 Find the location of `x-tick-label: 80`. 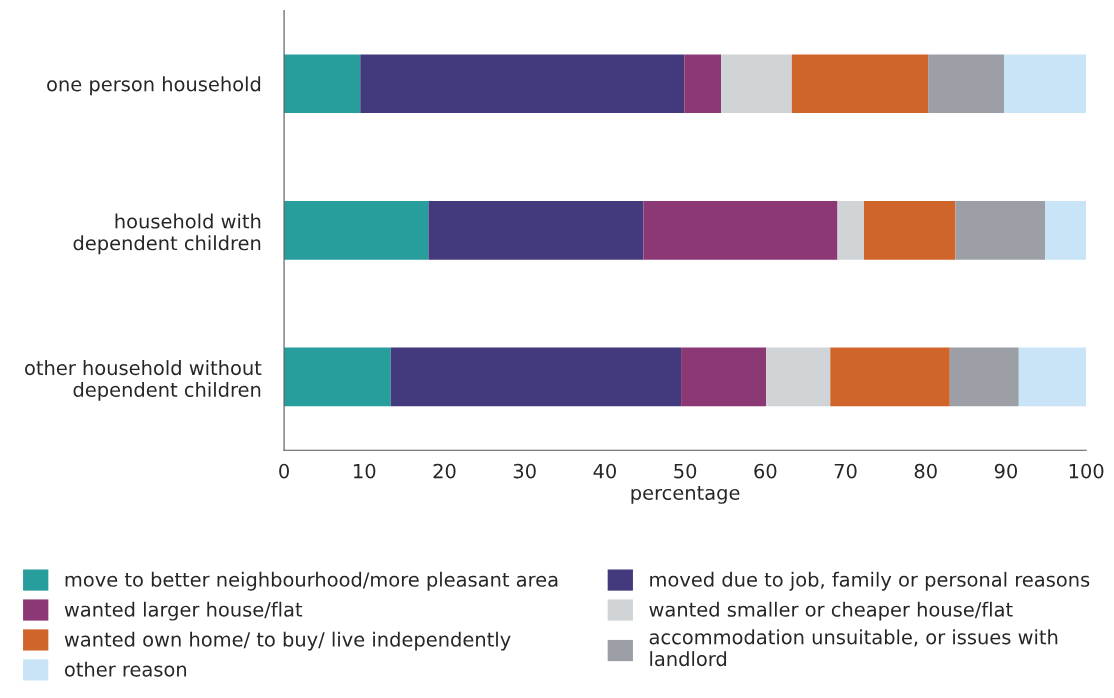

x-tick-label: 80 is located at coordinates (925, 471).